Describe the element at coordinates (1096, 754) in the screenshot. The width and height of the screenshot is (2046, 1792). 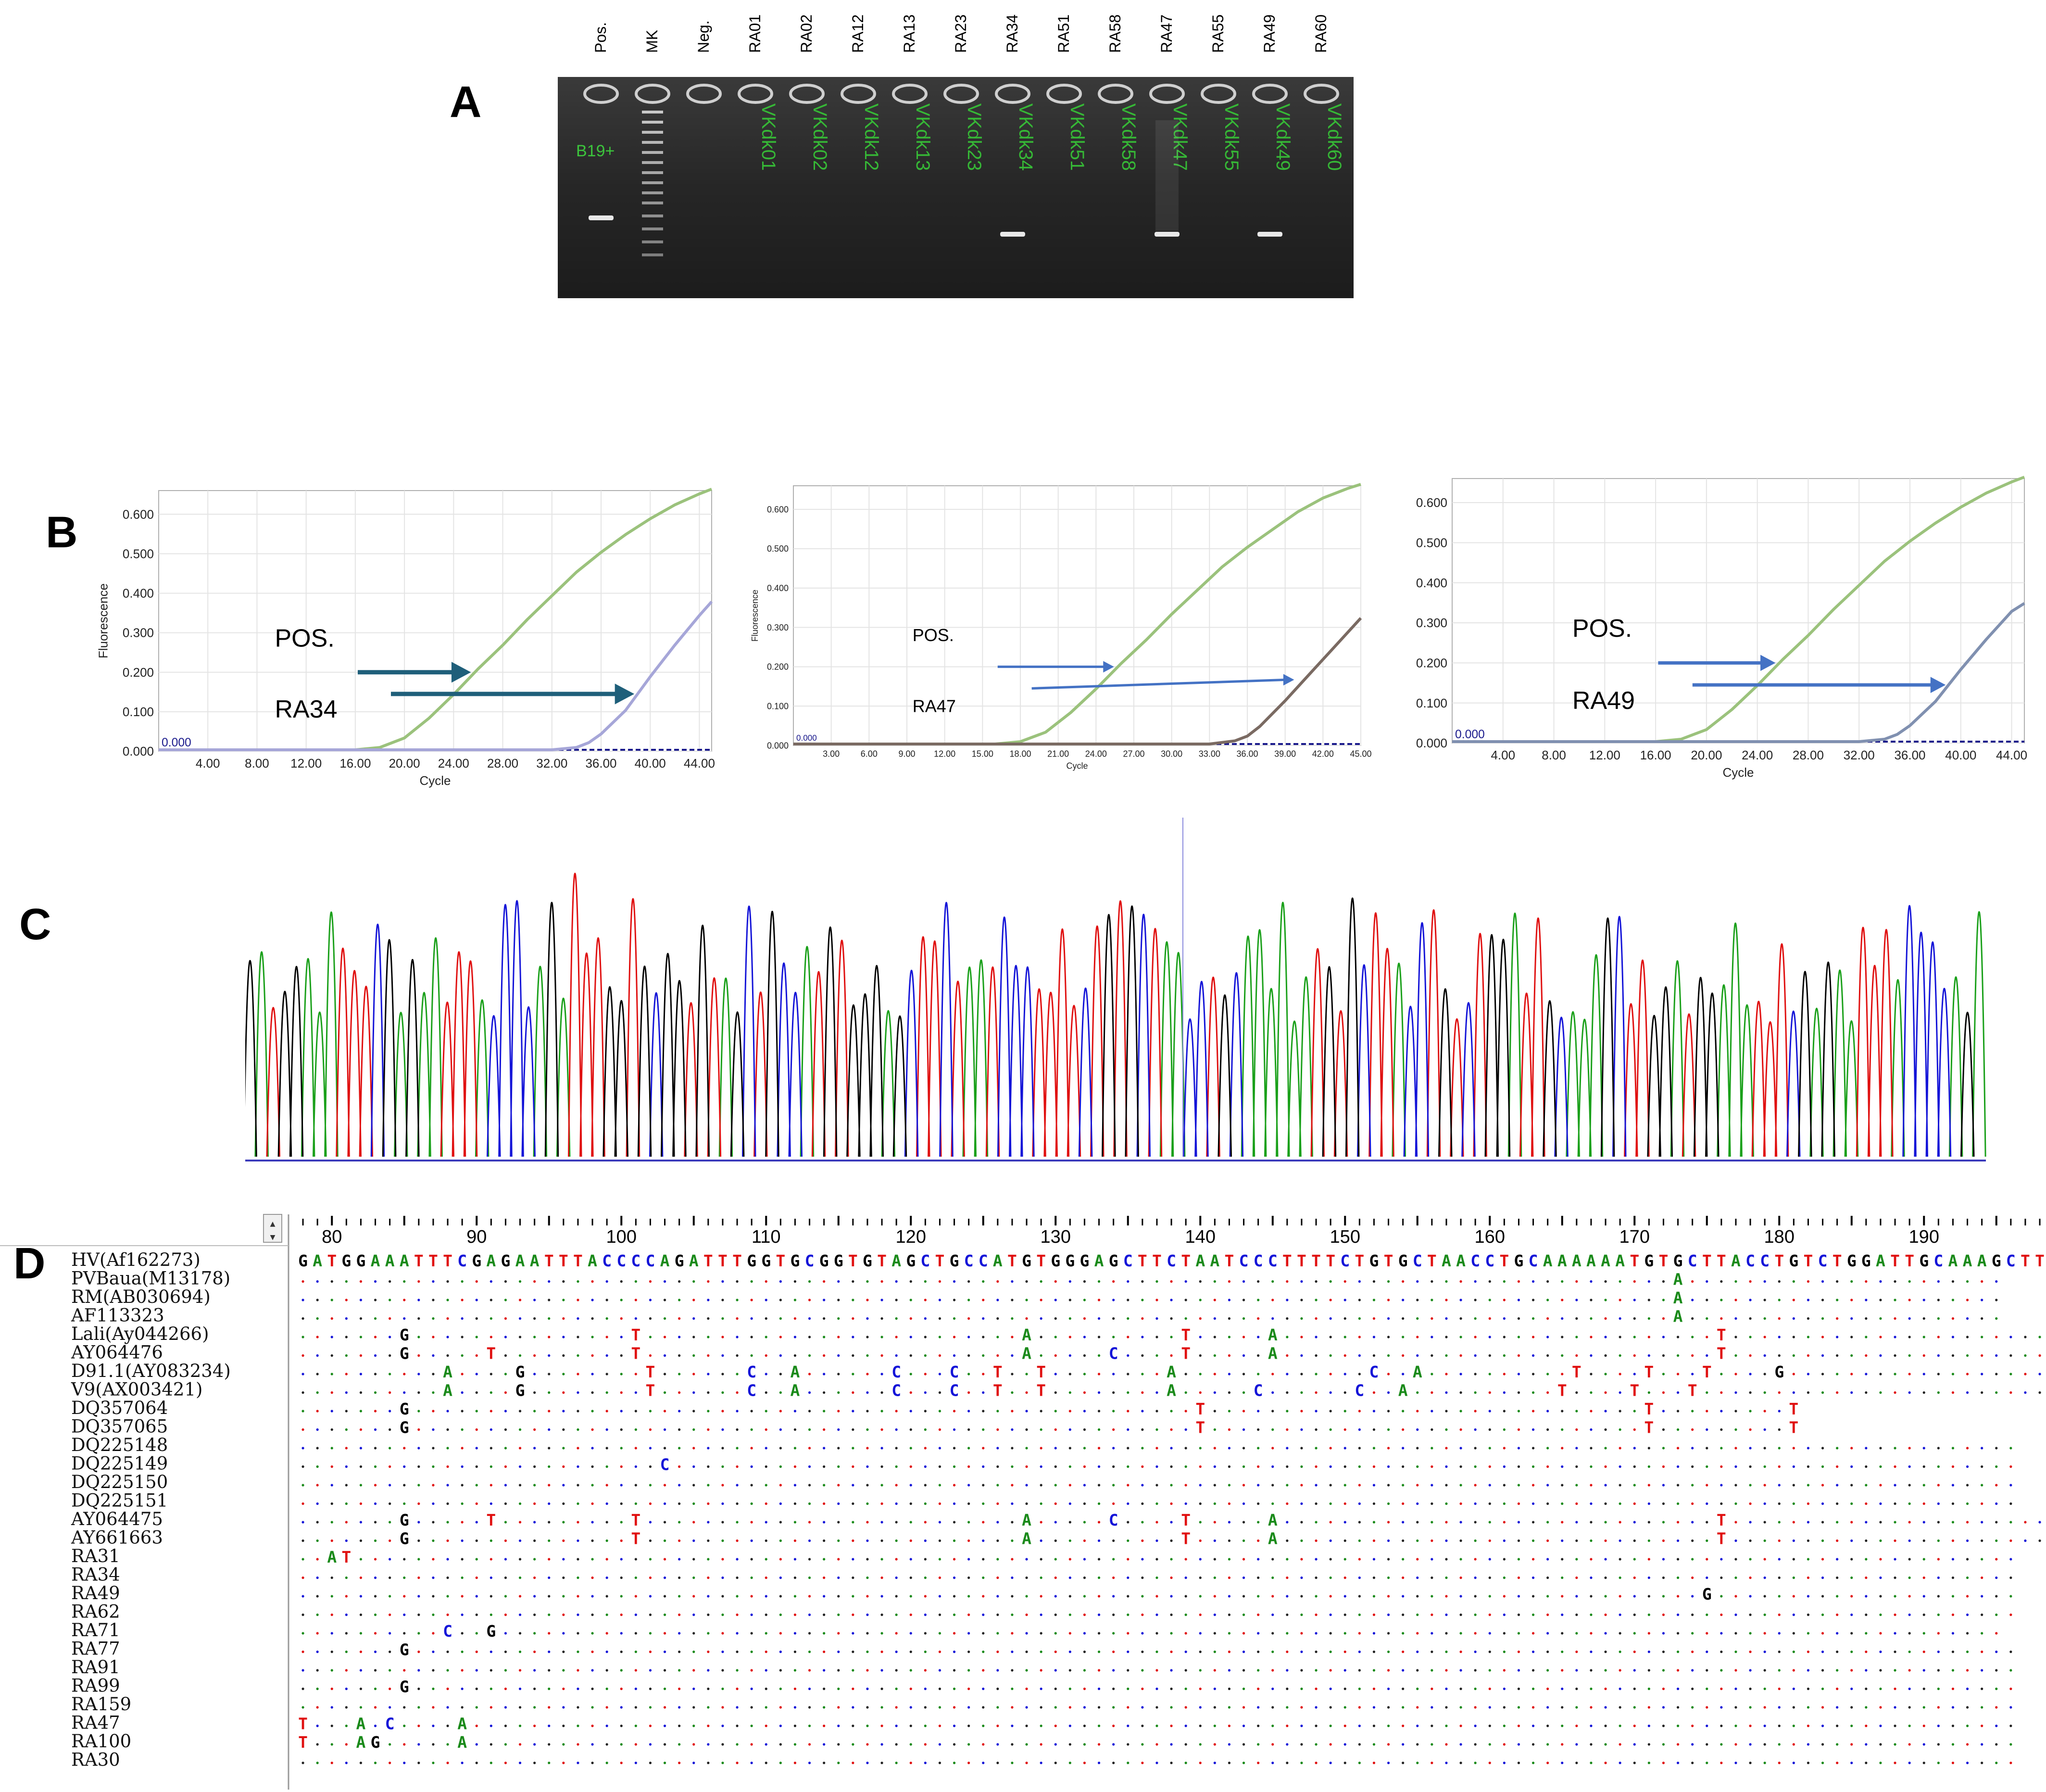
I see `x-tick-label: 24.00` at that location.